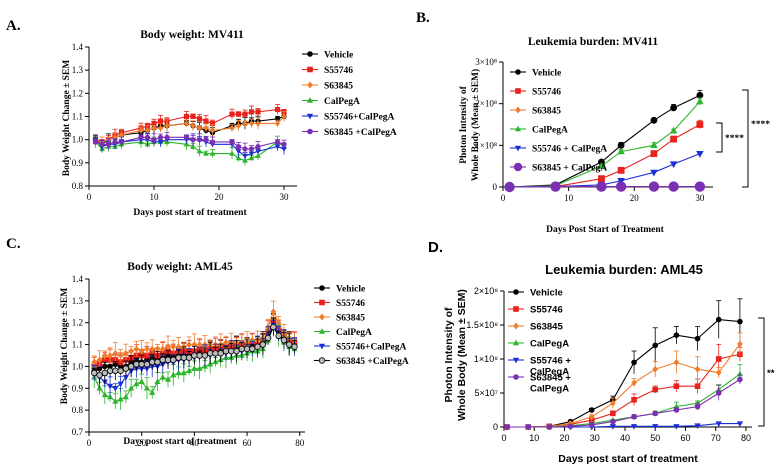  Describe the element at coordinates (766, 372) in the screenshot. I see `significance-d: **` at that location.